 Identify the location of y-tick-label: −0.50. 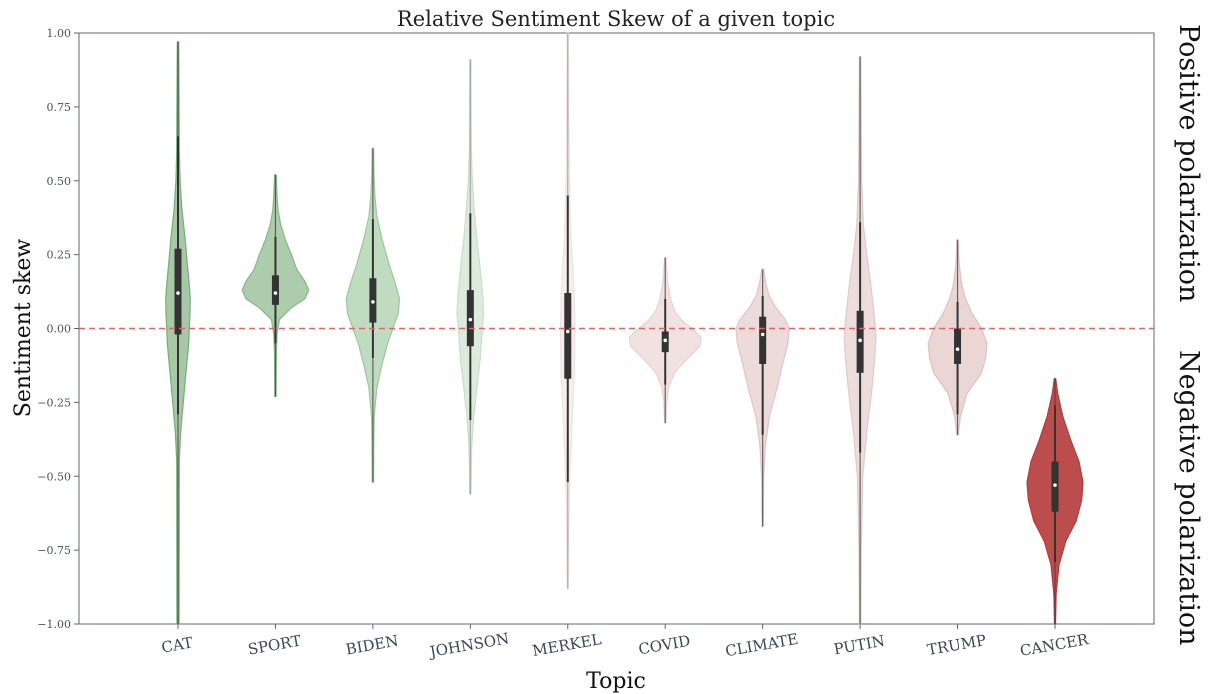
(54, 476).